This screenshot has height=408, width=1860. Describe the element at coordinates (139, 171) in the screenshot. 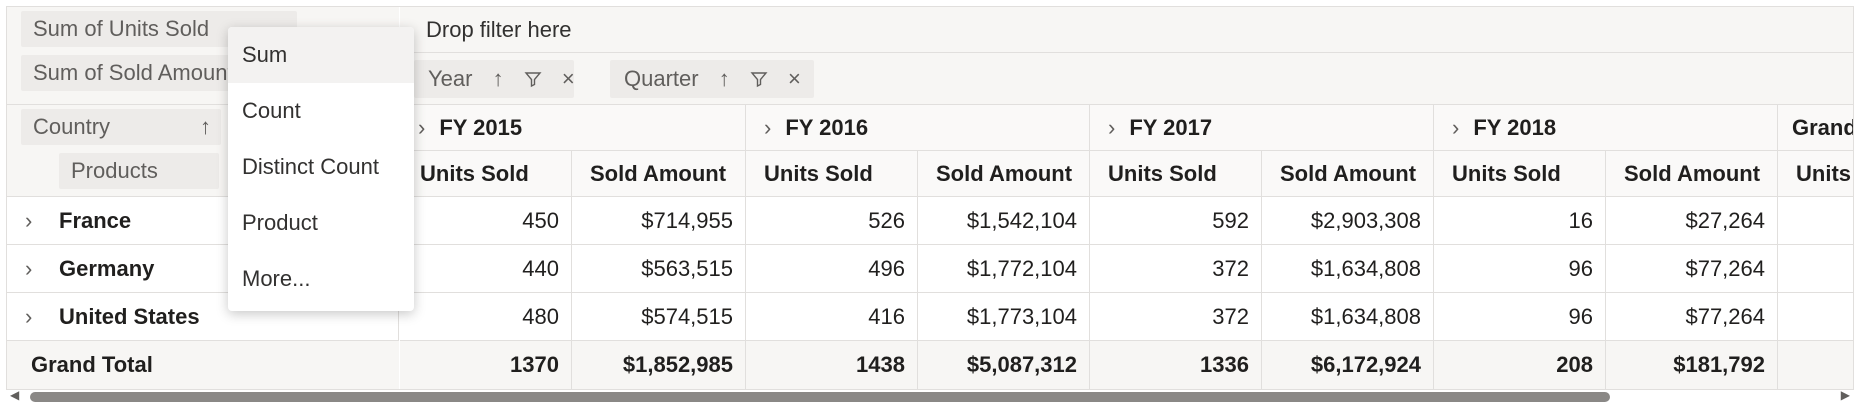

I see `row-field-products: Products` at that location.